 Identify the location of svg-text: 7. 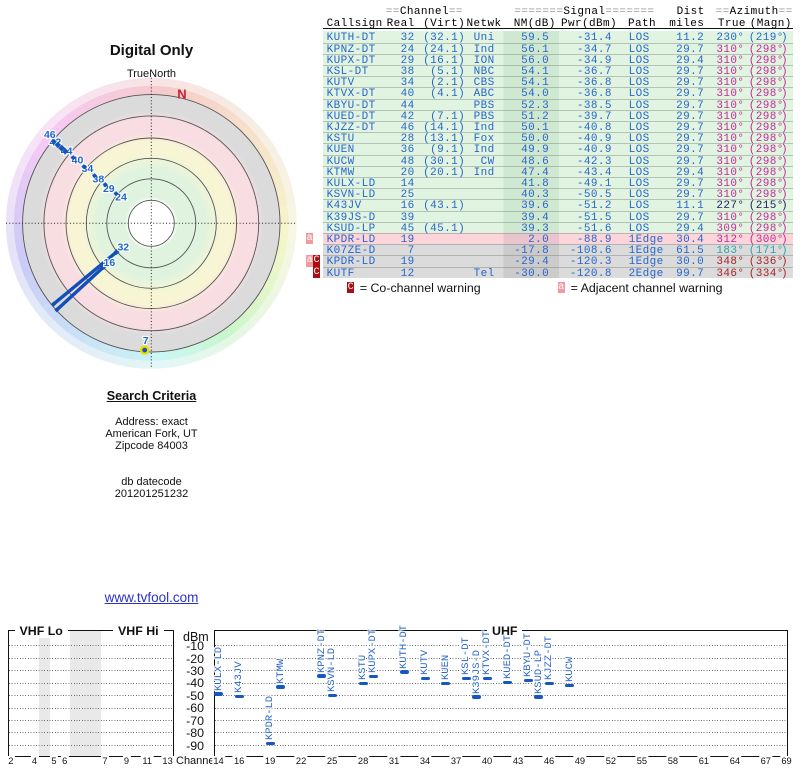
(146, 341).